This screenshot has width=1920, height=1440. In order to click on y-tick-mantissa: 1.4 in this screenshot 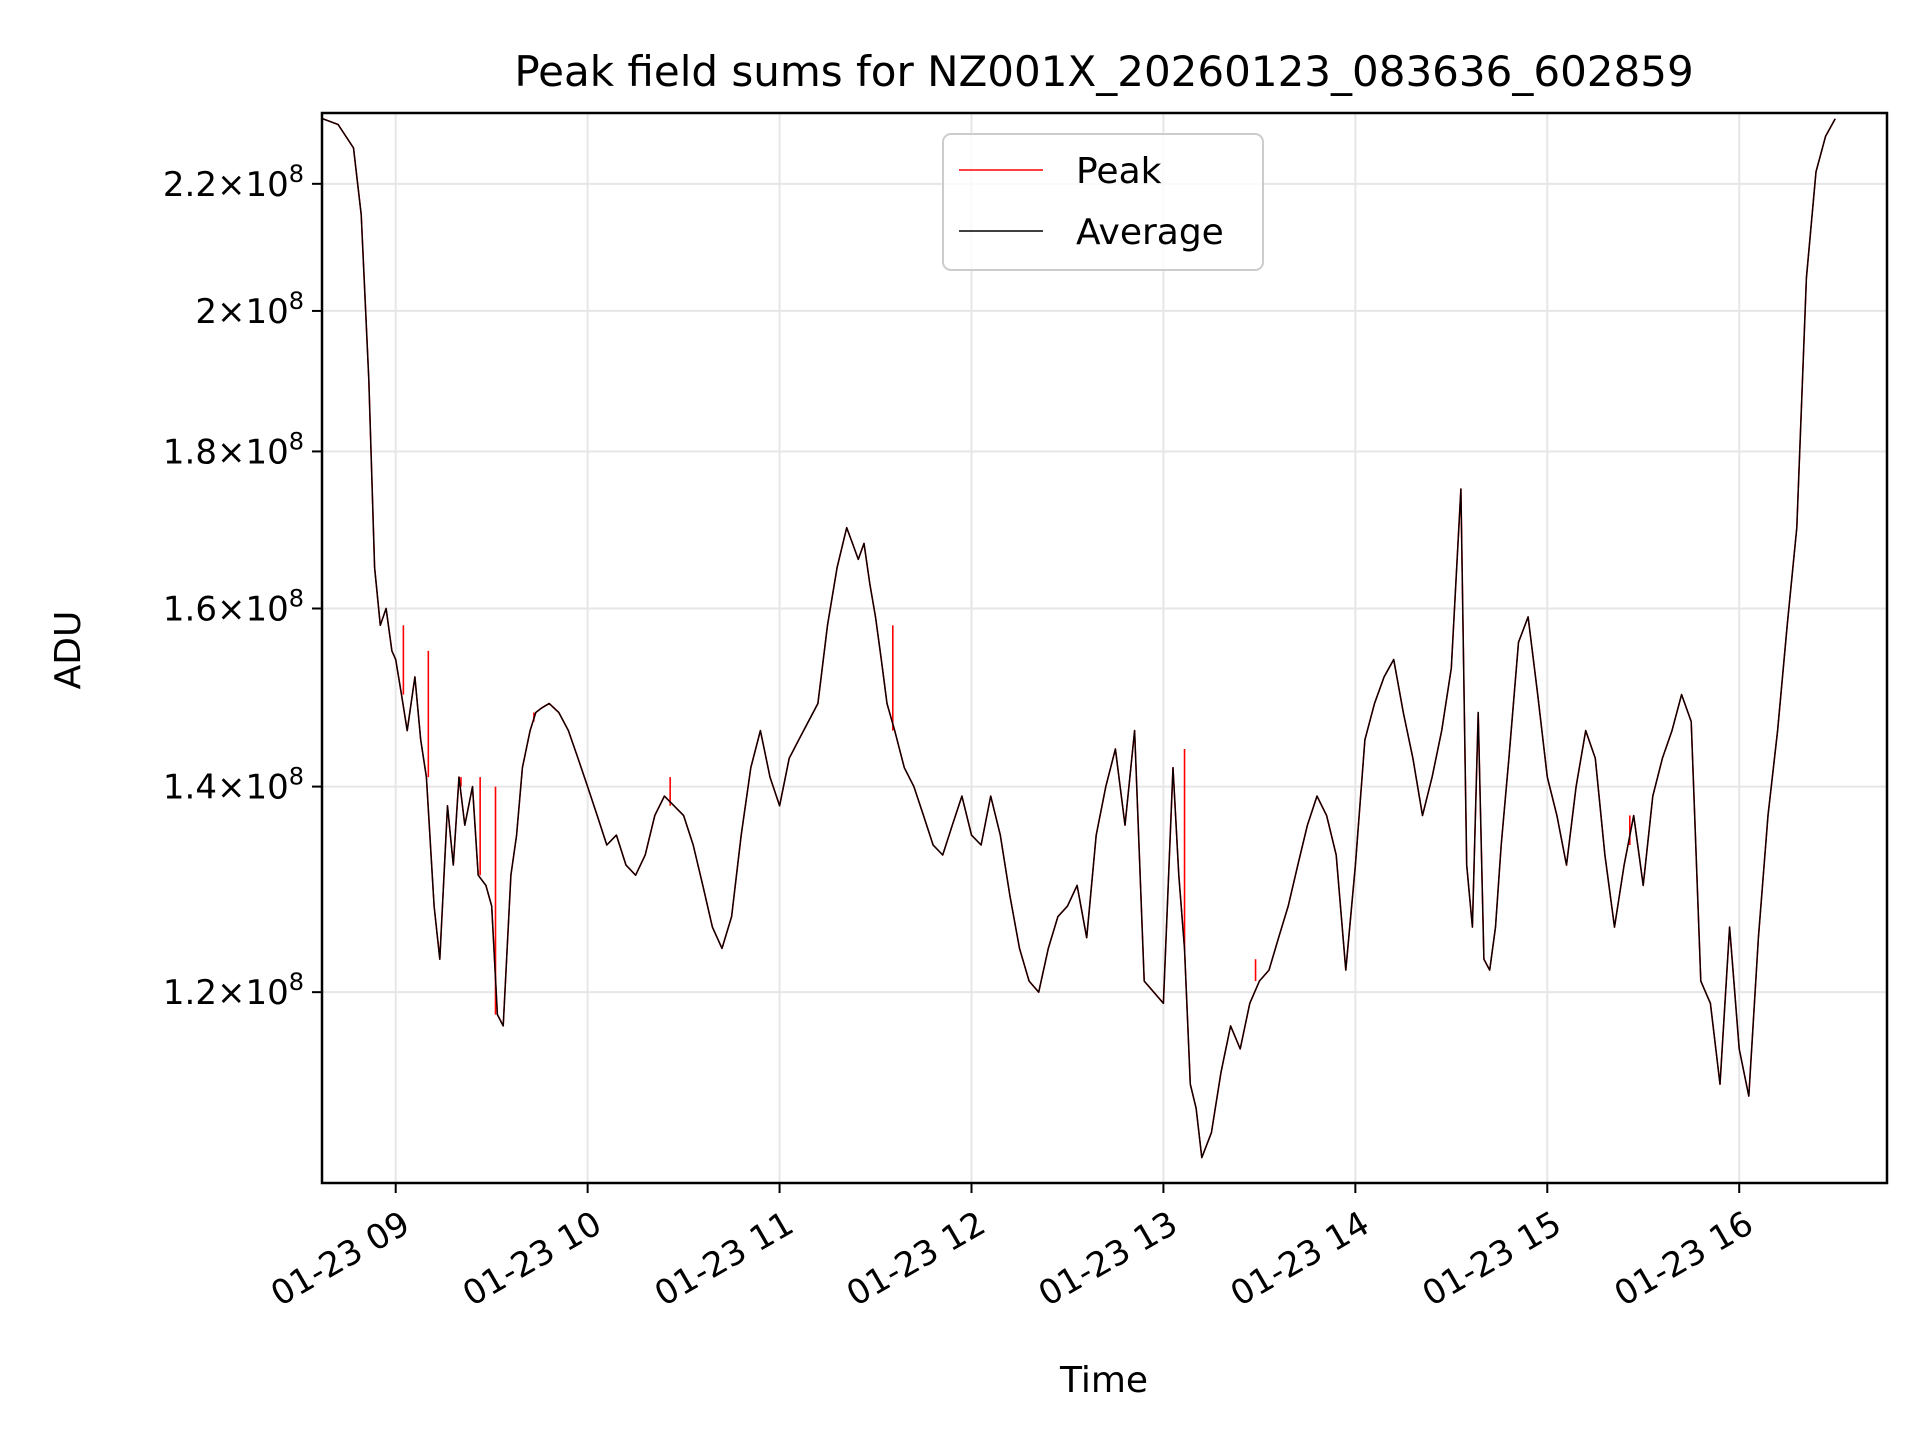, I will do `click(190, 788)`.